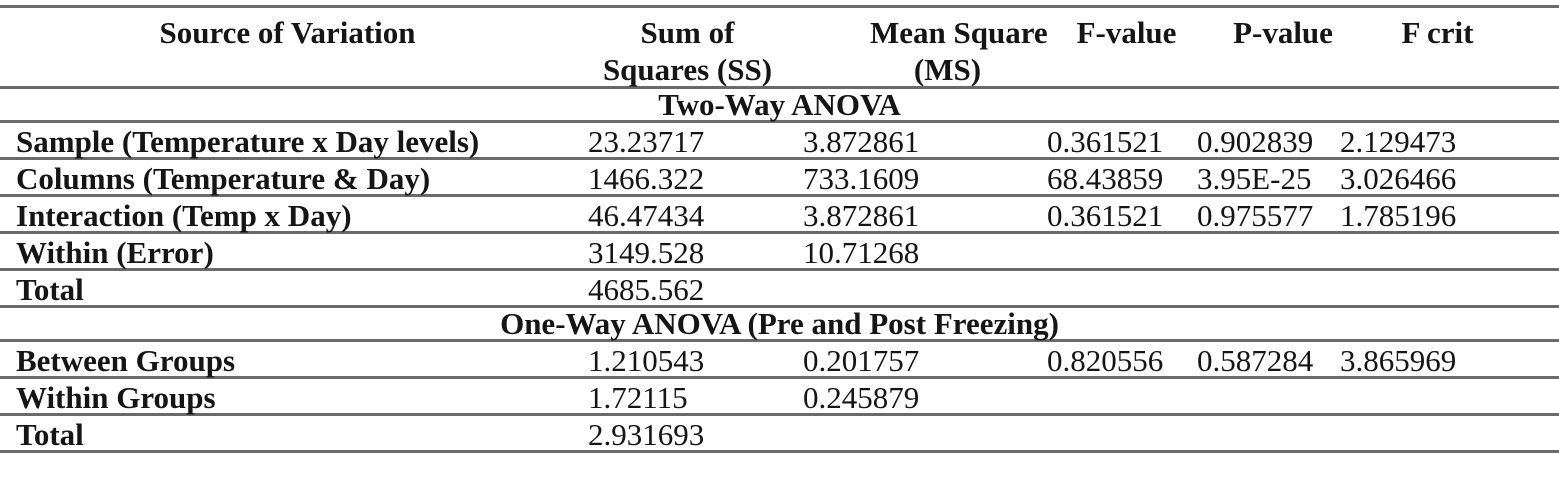 Image resolution: width=1559 pixels, height=500 pixels. What do you see at coordinates (1398, 215) in the screenshot?
I see `cell-f-crit: 1.785196` at bounding box center [1398, 215].